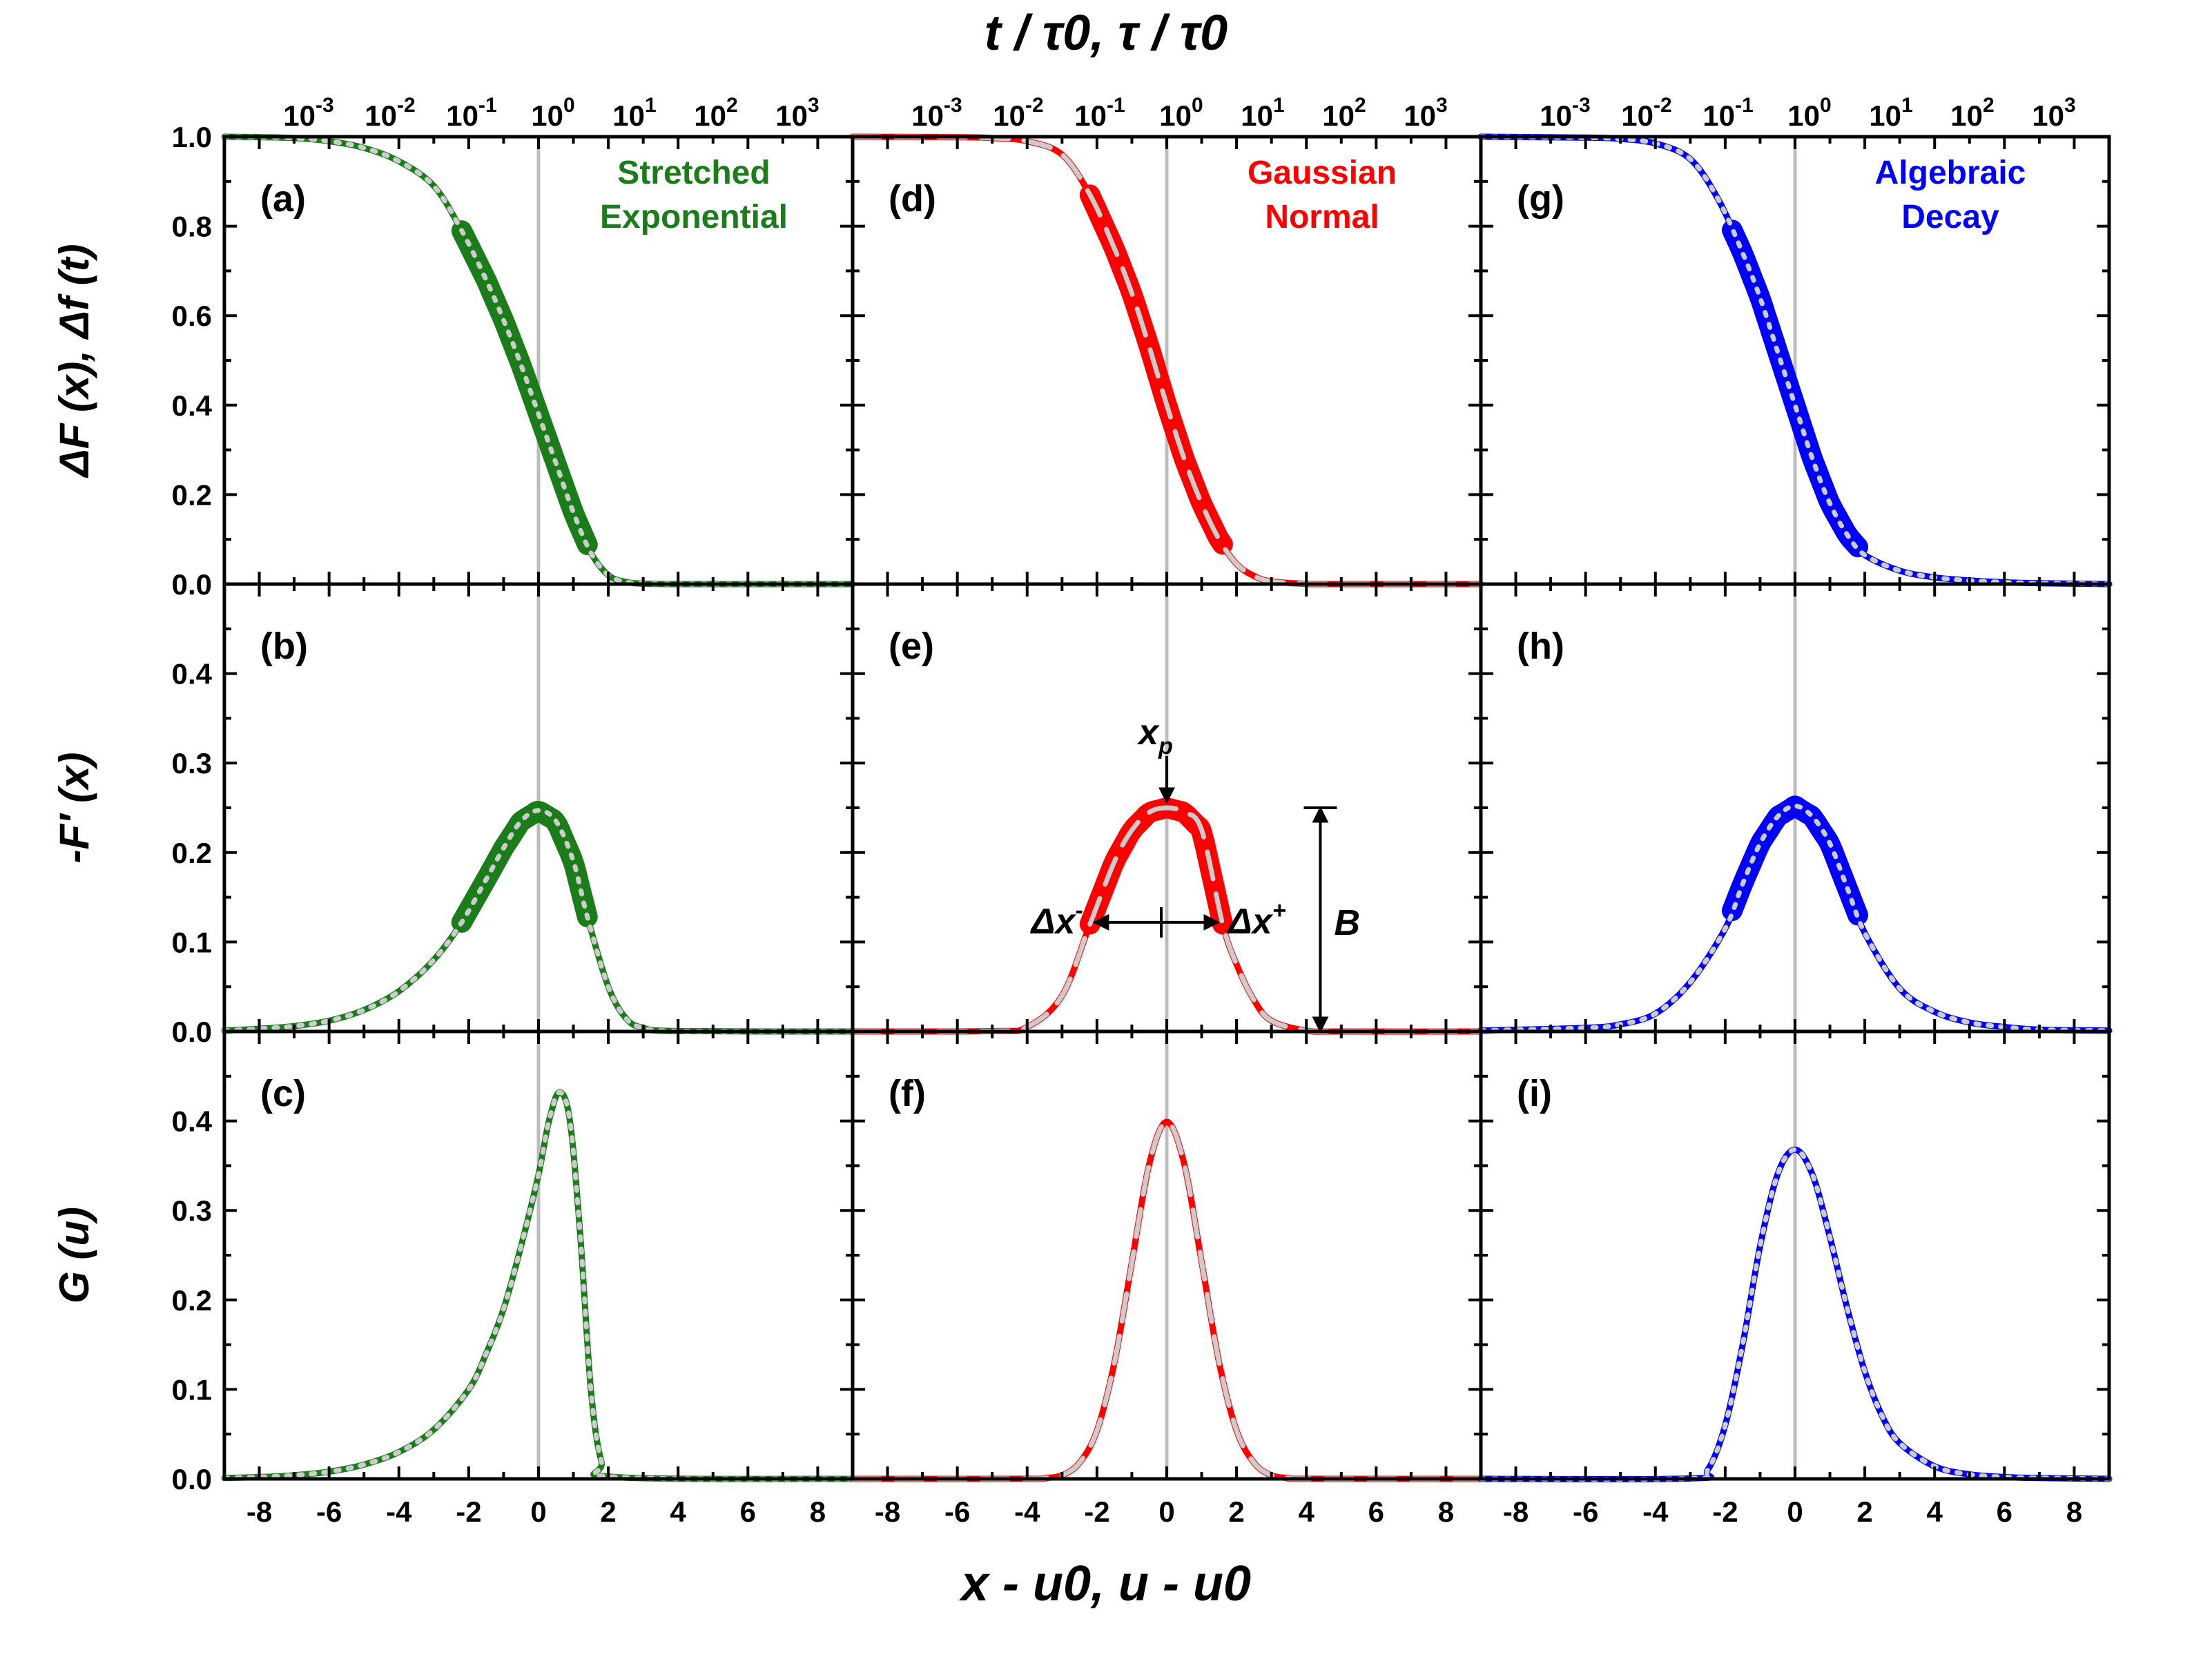 The image size is (2212, 1657). What do you see at coordinates (913, 199) in the screenshot?
I see `panel-label-(d): (d)` at bounding box center [913, 199].